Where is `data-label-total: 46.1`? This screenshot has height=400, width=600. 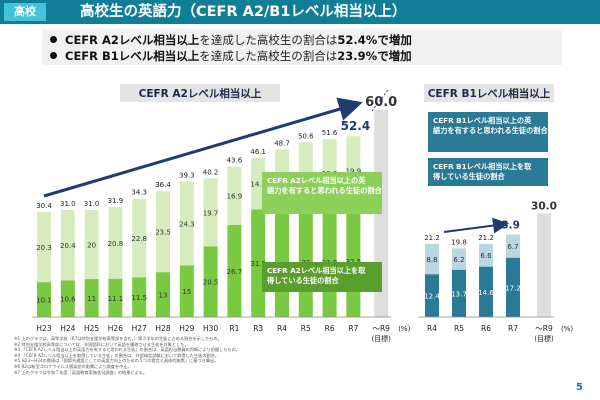 data-label-total: 46.1 is located at coordinates (258, 152).